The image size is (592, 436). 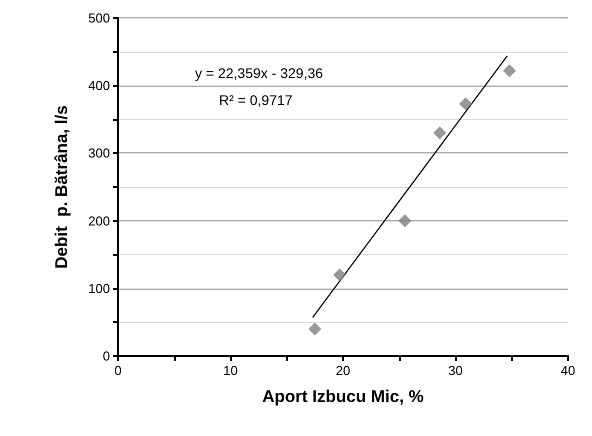 I want to click on y-tick-label: 0, so click(x=106, y=356).